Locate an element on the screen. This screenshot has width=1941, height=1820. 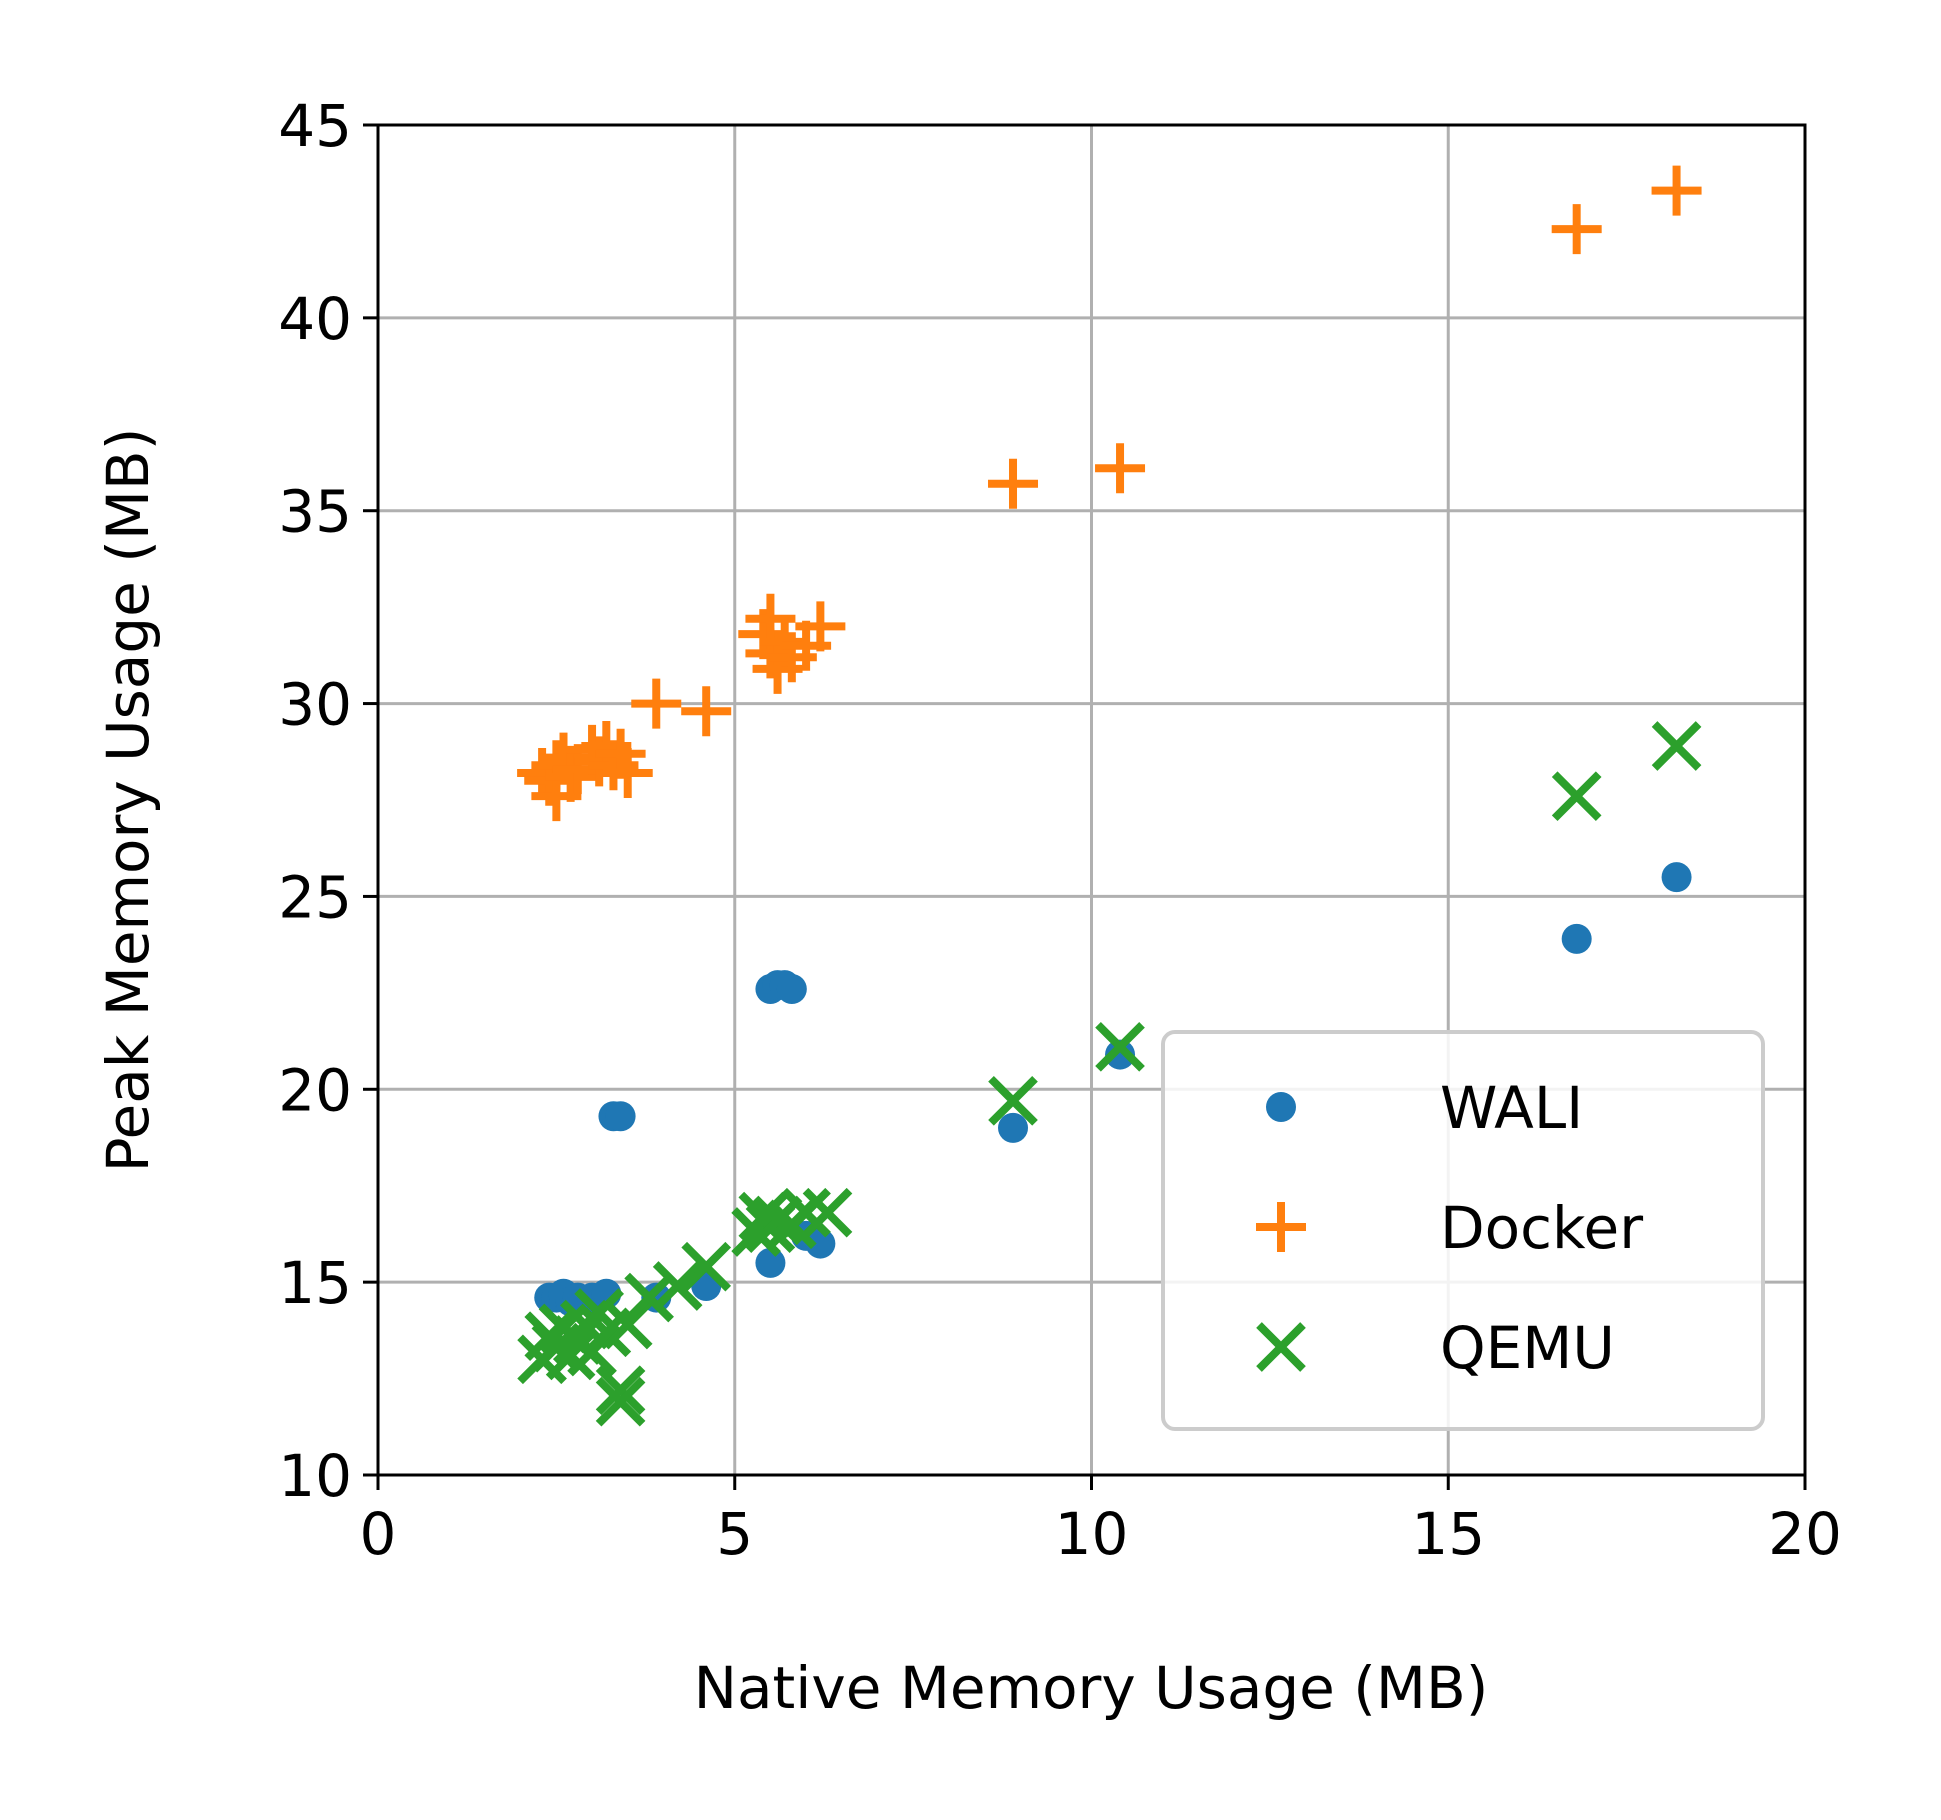
y-axis-label: Peak Memory Usage (MB) is located at coordinates (128, 800).